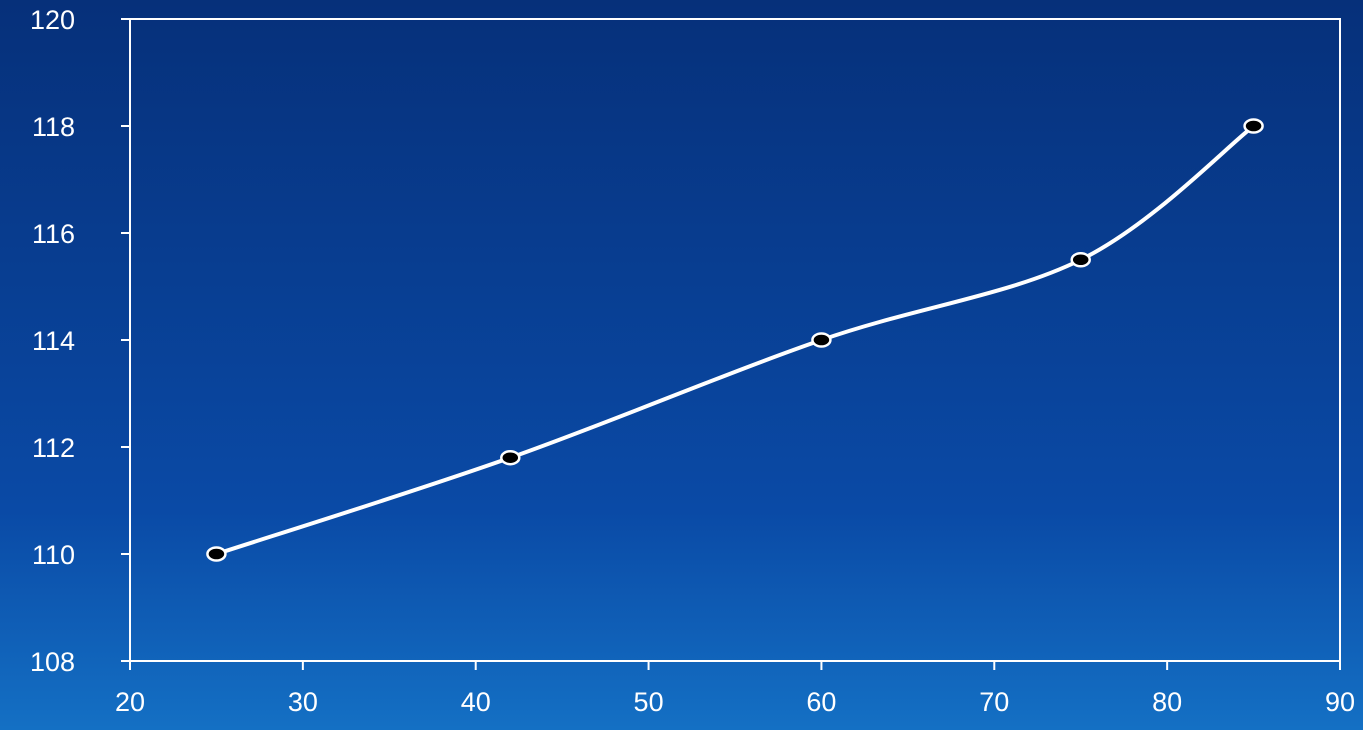 This screenshot has height=730, width=1363. What do you see at coordinates (130, 702) in the screenshot?
I see `x-tick-label: 20` at bounding box center [130, 702].